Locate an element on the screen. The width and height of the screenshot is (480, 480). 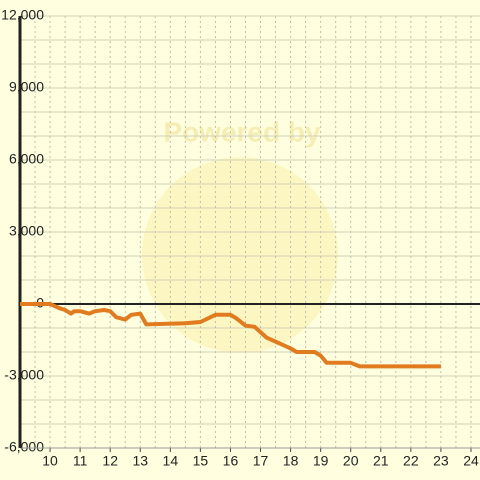
x-tick-label: 17 is located at coordinates (261, 461).